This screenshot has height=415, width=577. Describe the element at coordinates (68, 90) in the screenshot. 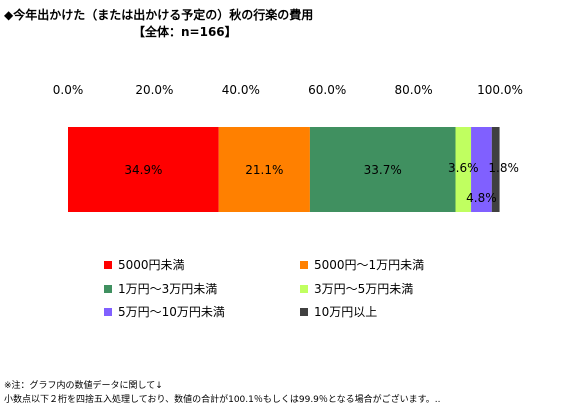

I see `x-tick-label: 0.0%` at that location.